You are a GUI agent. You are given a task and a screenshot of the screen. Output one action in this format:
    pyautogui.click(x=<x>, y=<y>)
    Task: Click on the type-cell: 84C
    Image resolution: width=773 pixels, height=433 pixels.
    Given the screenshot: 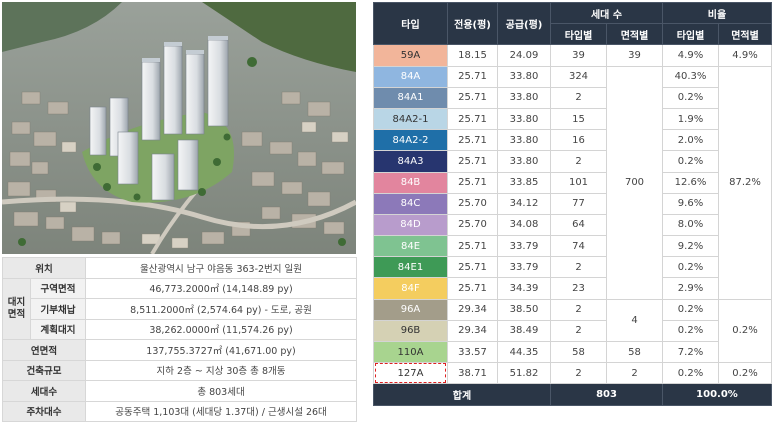 What is the action you would take?
    pyautogui.click(x=410, y=203)
    